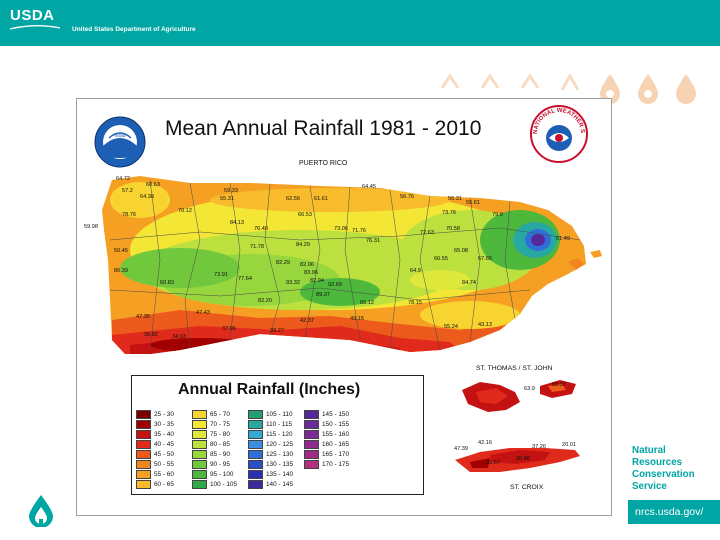 This screenshot has width=720, height=540. Describe the element at coordinates (415, 303) in the screenshot. I see `station-value: 78.15` at that location.